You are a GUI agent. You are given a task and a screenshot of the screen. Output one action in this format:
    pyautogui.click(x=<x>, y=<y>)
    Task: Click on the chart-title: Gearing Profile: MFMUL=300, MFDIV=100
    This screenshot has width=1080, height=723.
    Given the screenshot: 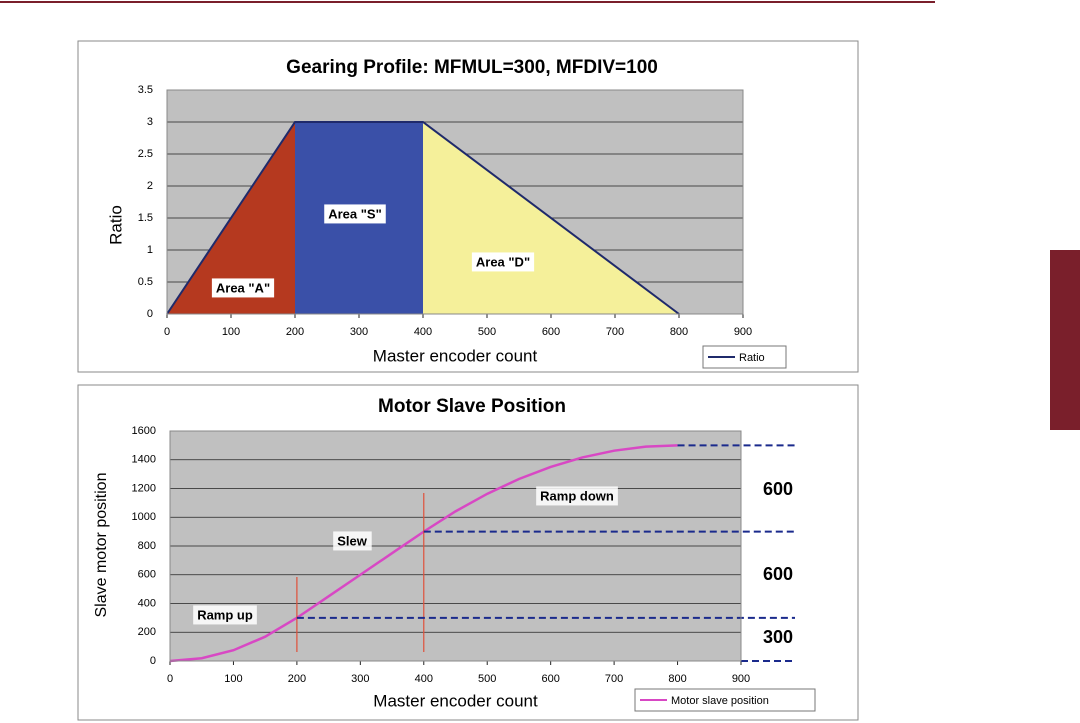 What is the action you would take?
    pyautogui.click(x=472, y=67)
    